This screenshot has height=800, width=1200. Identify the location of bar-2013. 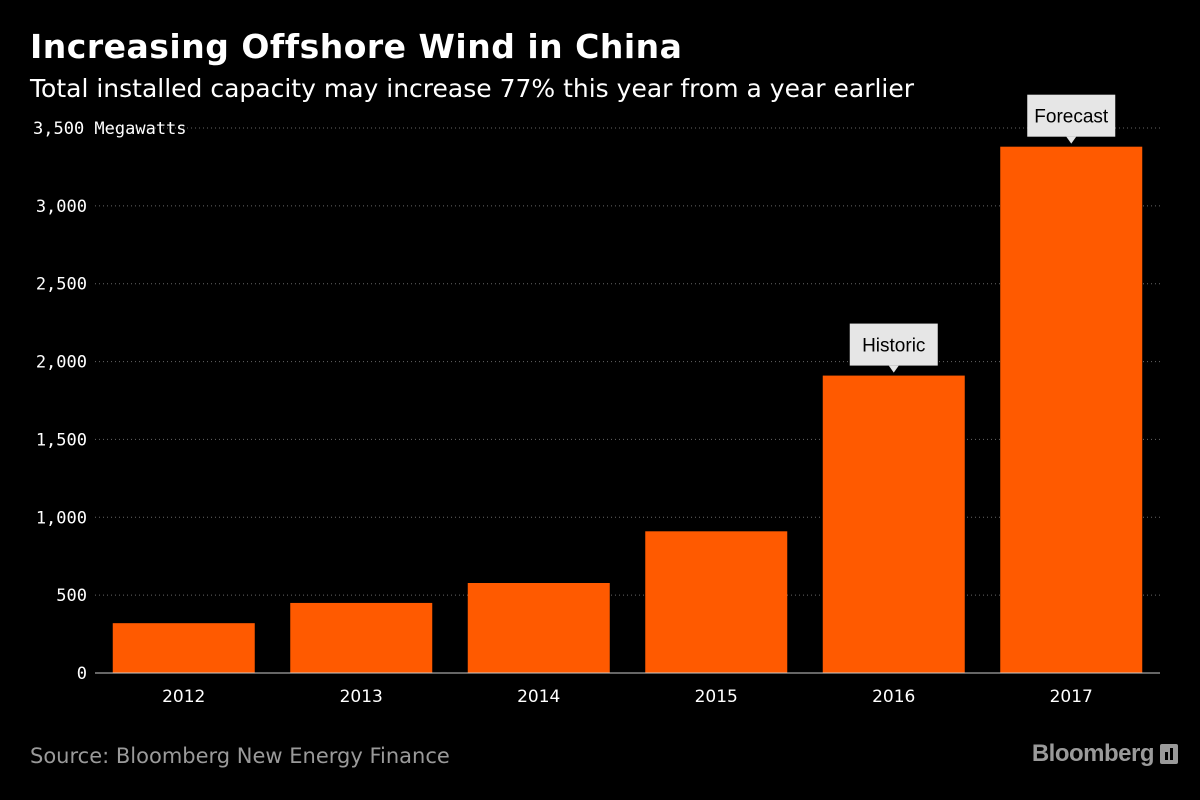
(361, 637).